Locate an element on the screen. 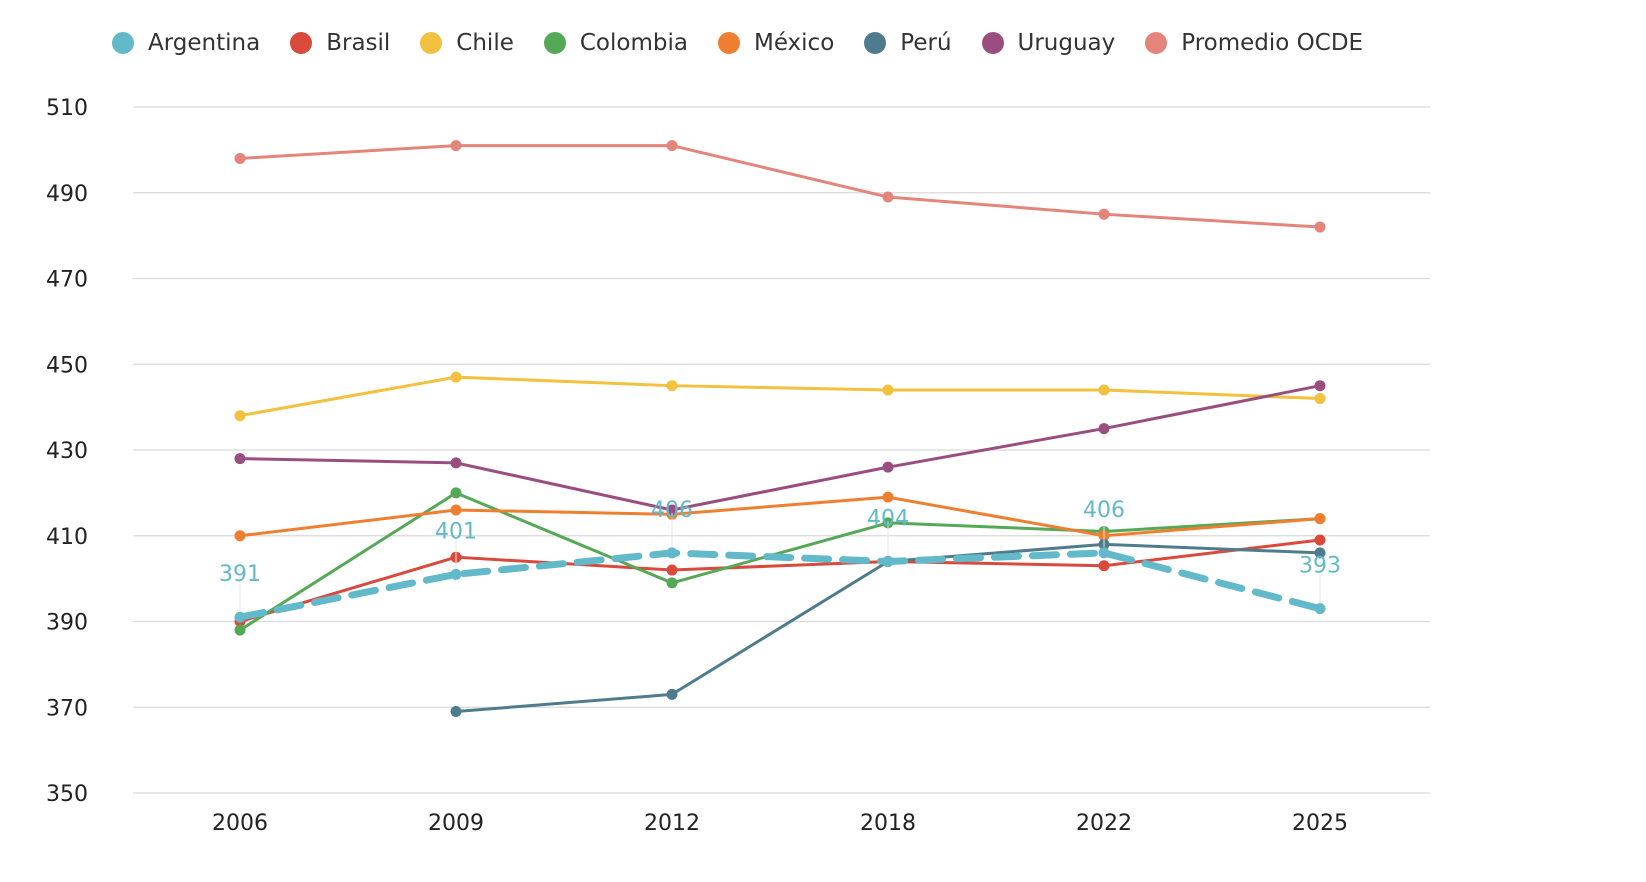 The image size is (1646, 882). legend-item-argentina: Argentina is located at coordinates (186, 43).